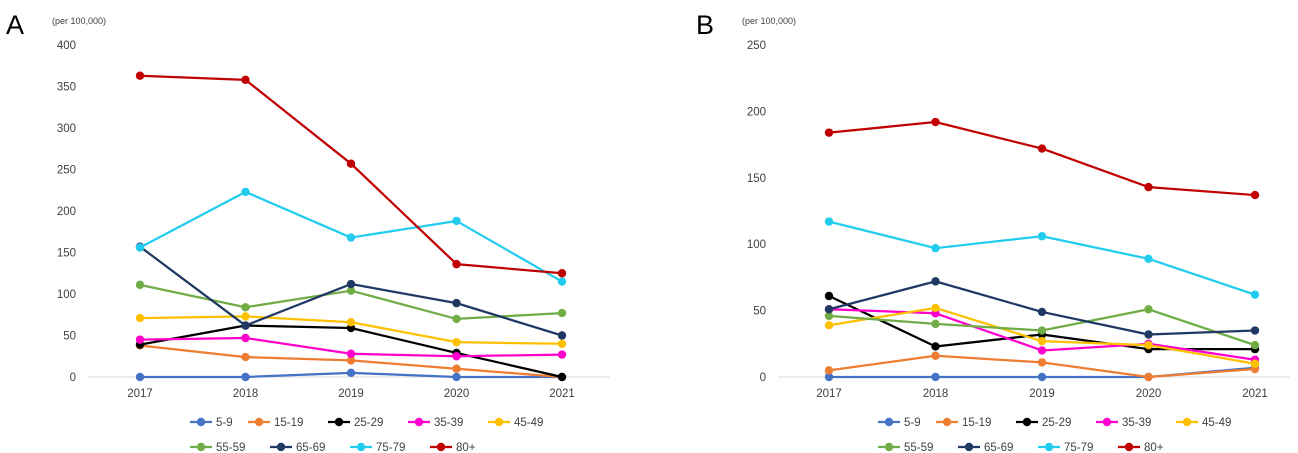 The height and width of the screenshot is (453, 1298). I want to click on x-tick-label: 2021, so click(1255, 394).